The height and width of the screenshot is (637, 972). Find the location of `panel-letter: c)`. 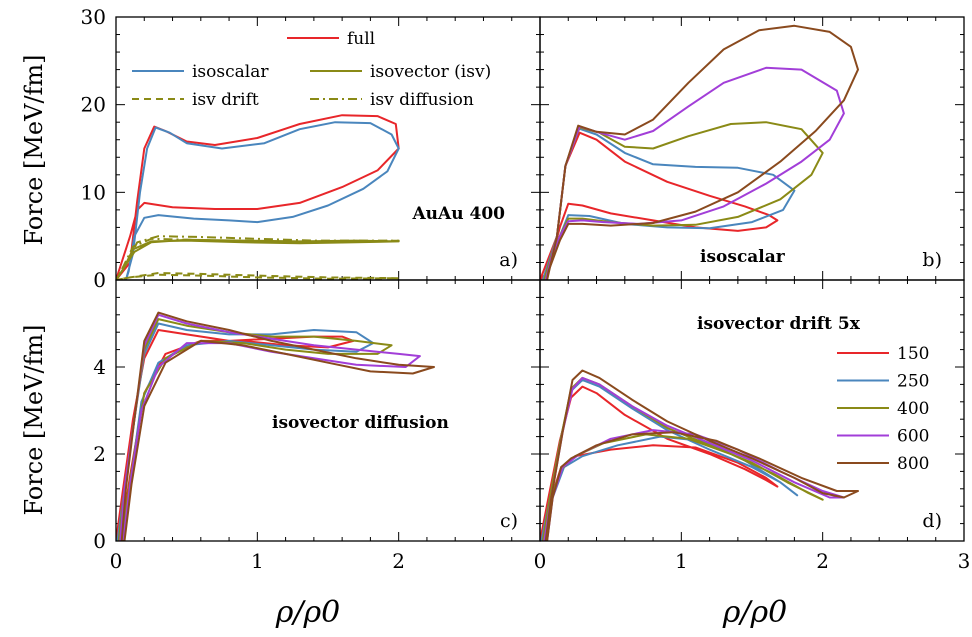

panel-letter: c) is located at coordinates (509, 521).